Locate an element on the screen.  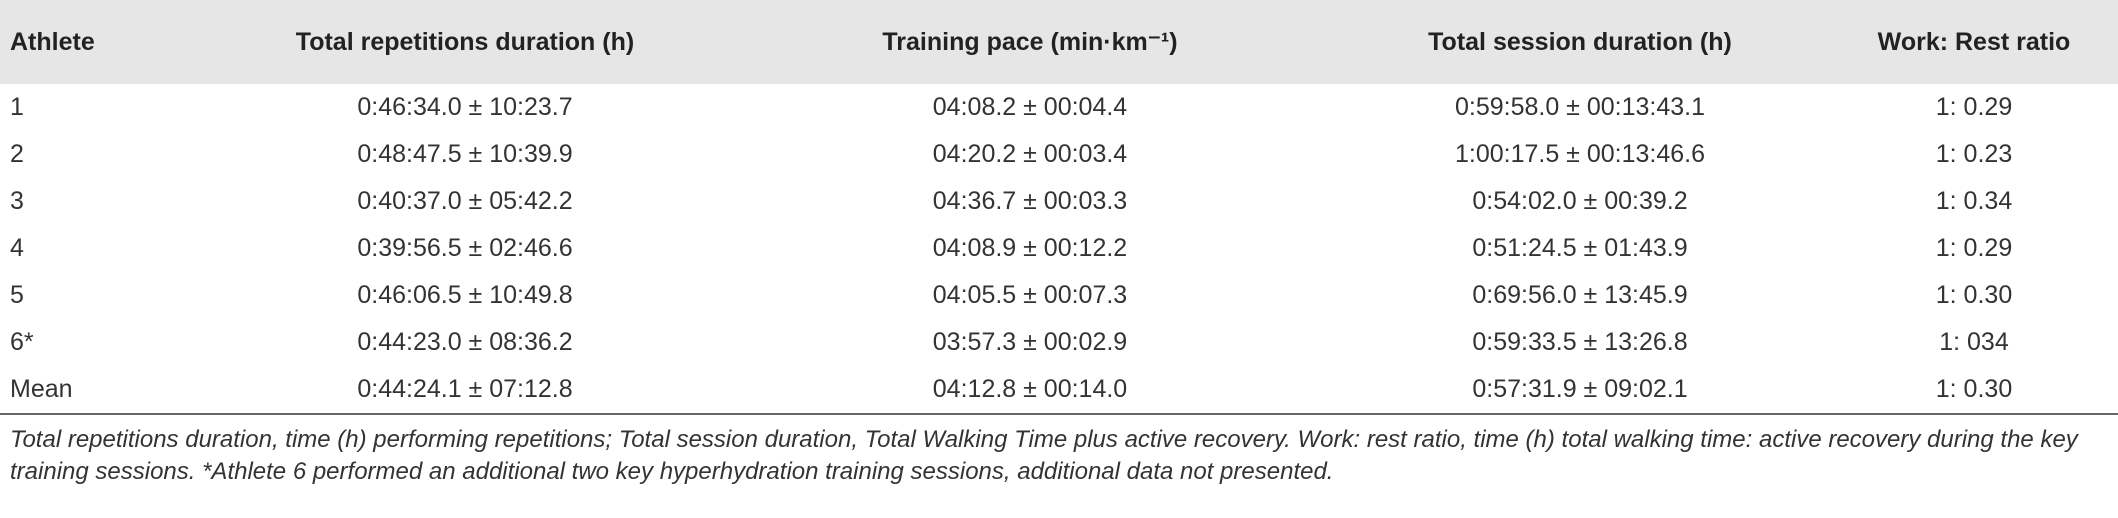
table-cell: 04:05.5 ± 00:07.3 is located at coordinates (1030, 295).